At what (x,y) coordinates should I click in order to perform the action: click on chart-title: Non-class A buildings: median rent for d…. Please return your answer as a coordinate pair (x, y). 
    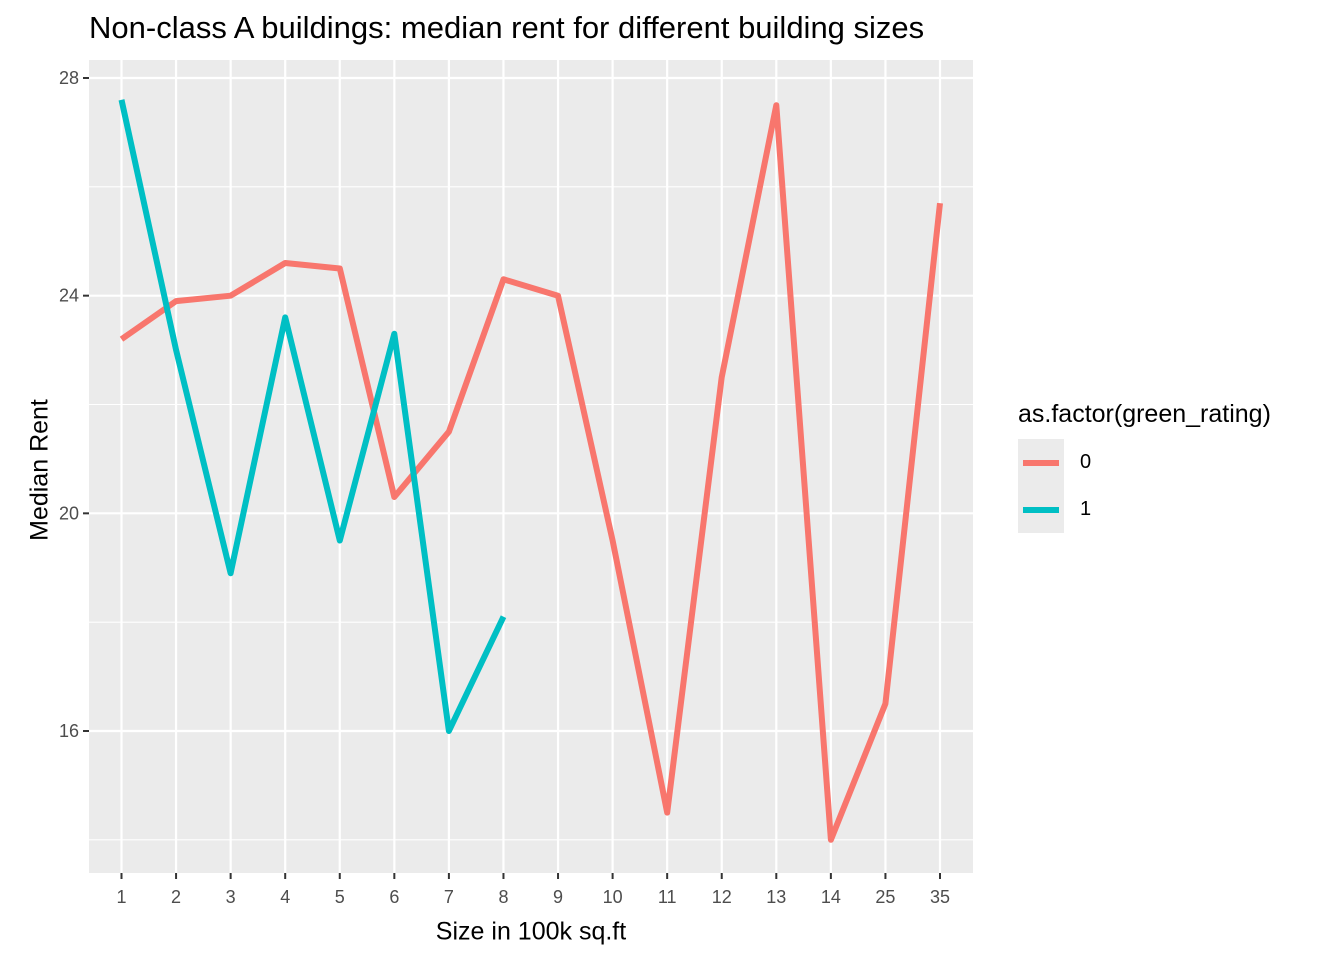
    Looking at the image, I should click on (507, 27).